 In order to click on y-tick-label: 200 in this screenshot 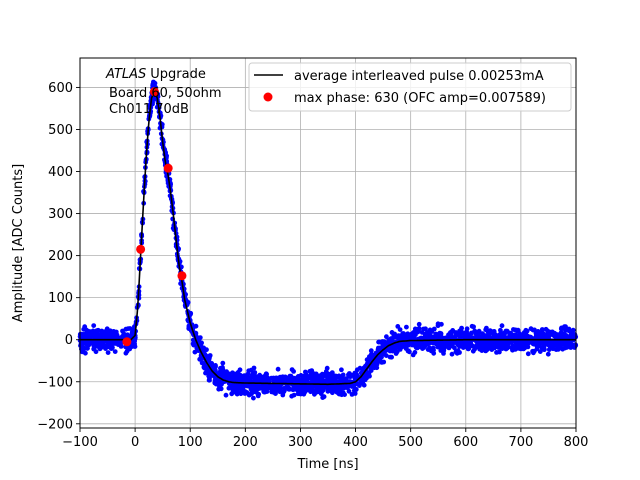, I will do `click(60, 256)`.